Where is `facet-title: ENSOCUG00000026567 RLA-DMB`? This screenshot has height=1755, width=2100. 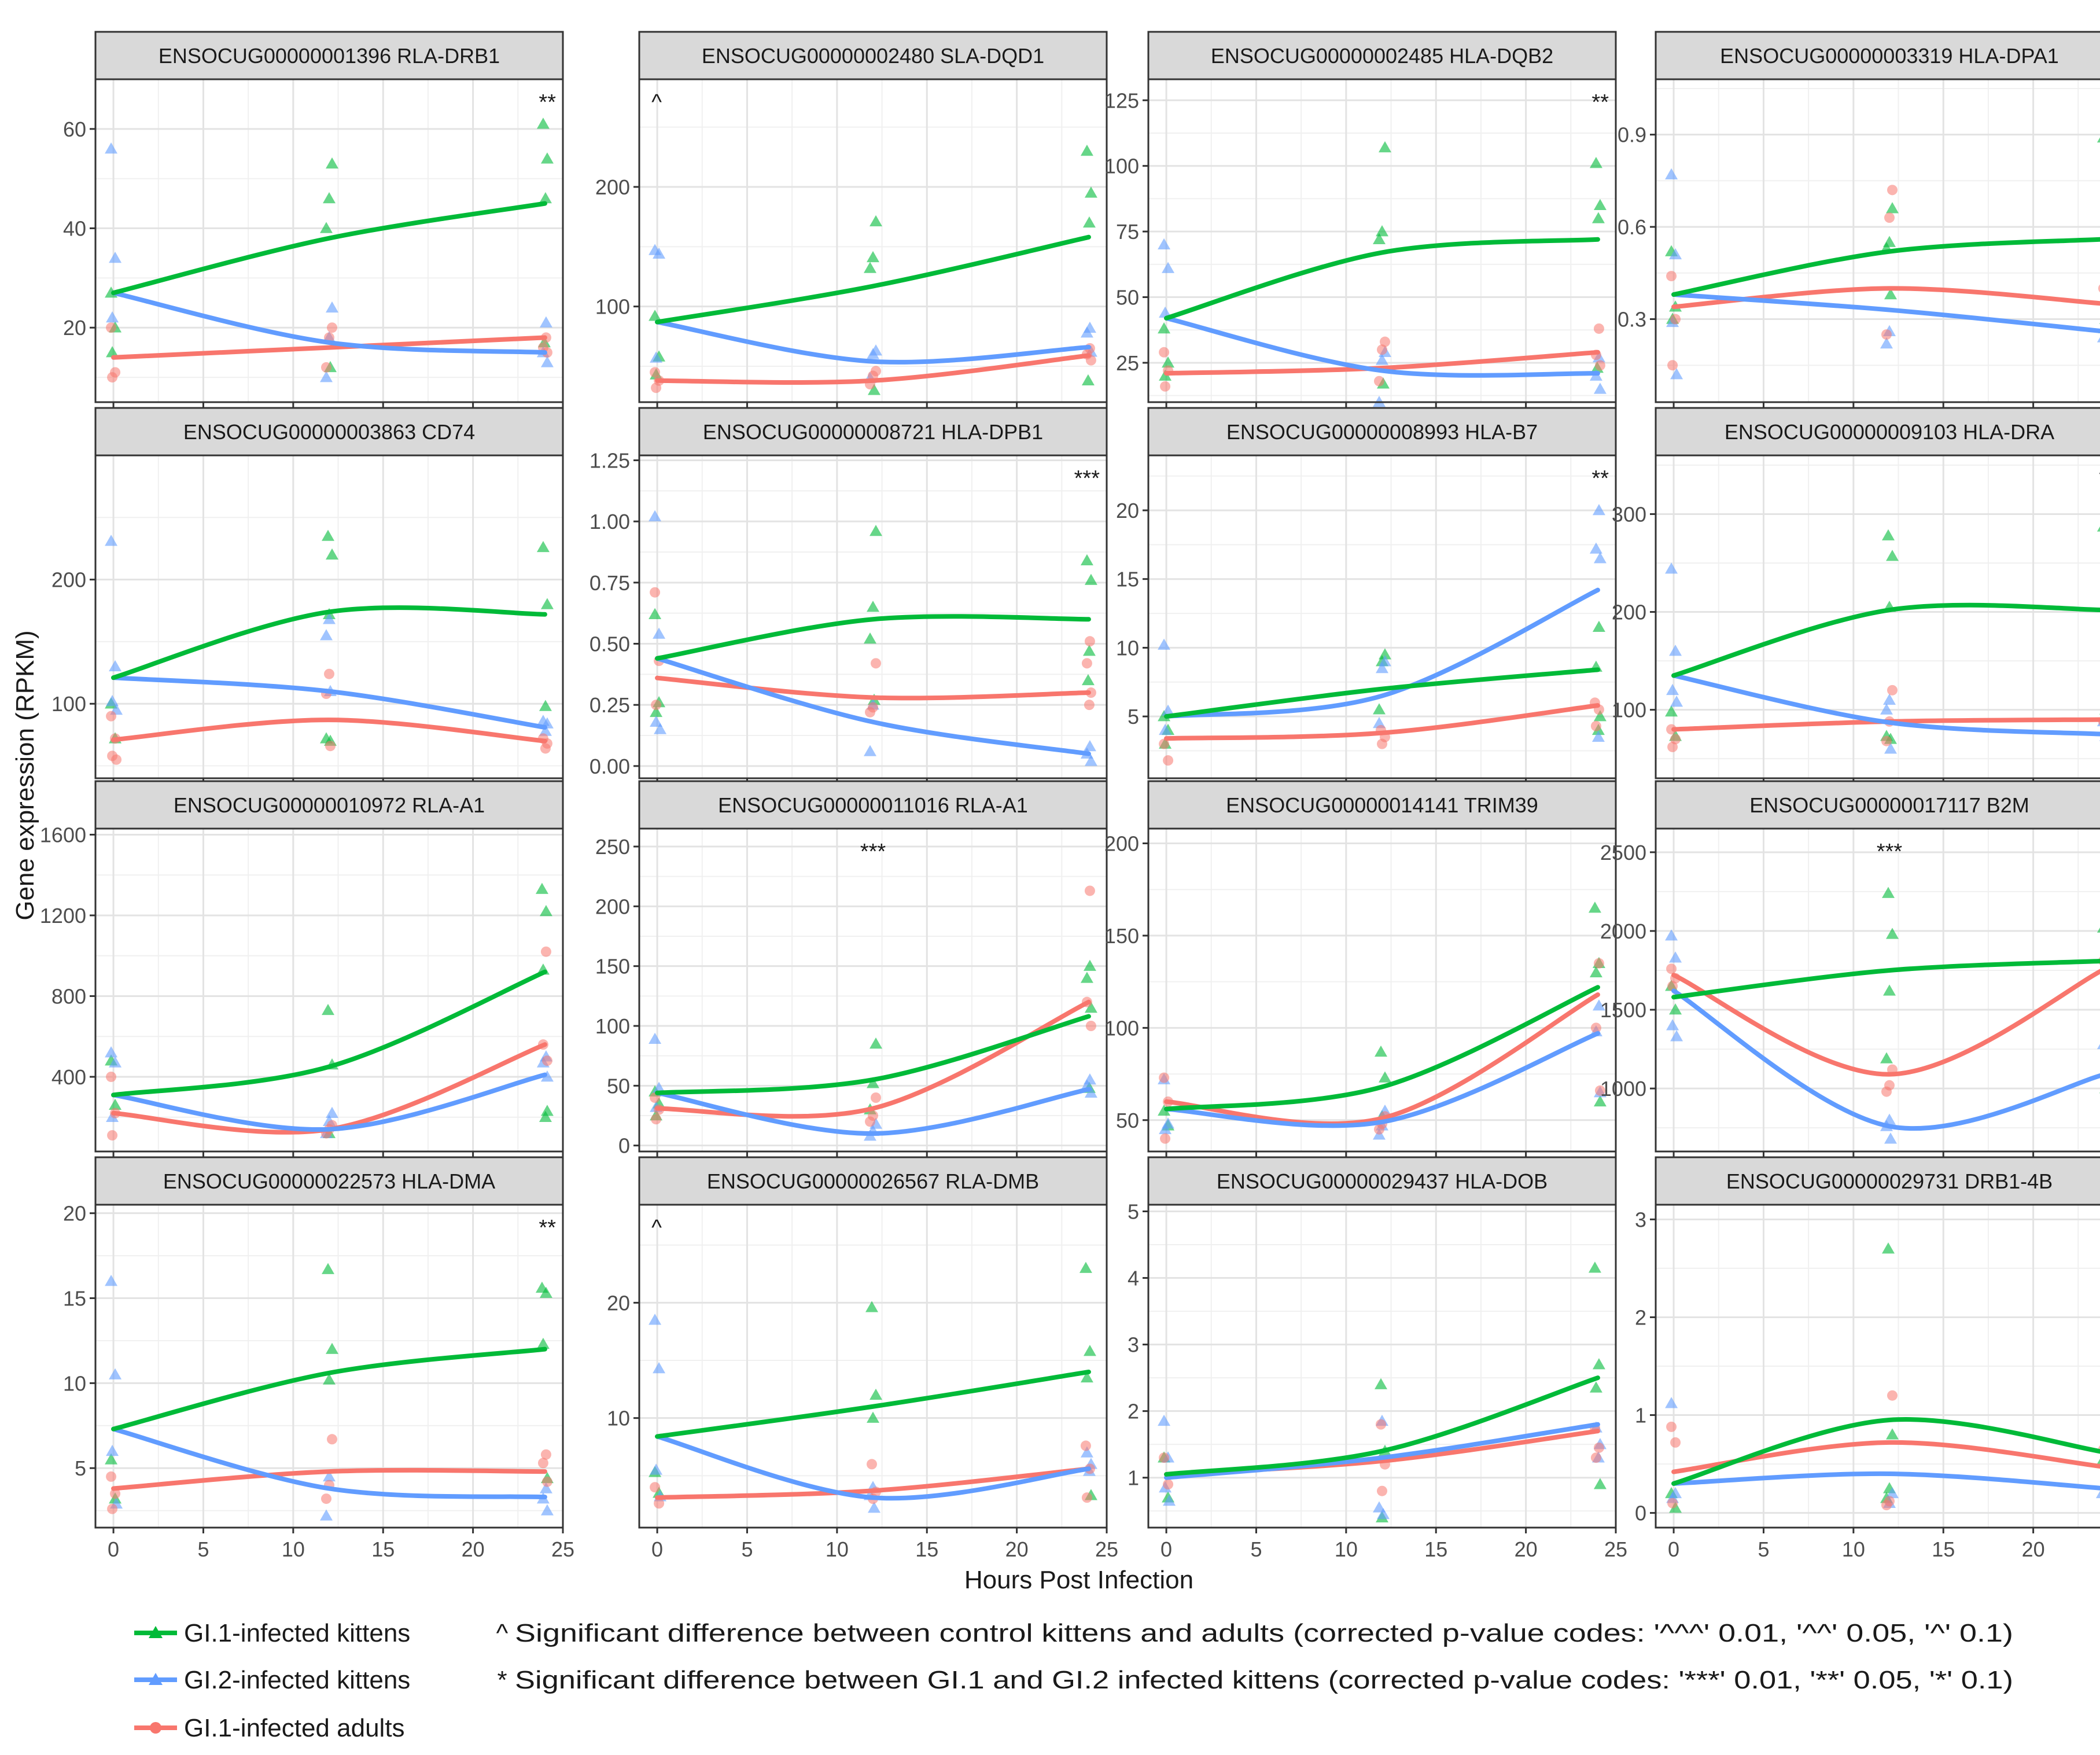 facet-title: ENSOCUG00000026567 RLA-DMB is located at coordinates (873, 1181).